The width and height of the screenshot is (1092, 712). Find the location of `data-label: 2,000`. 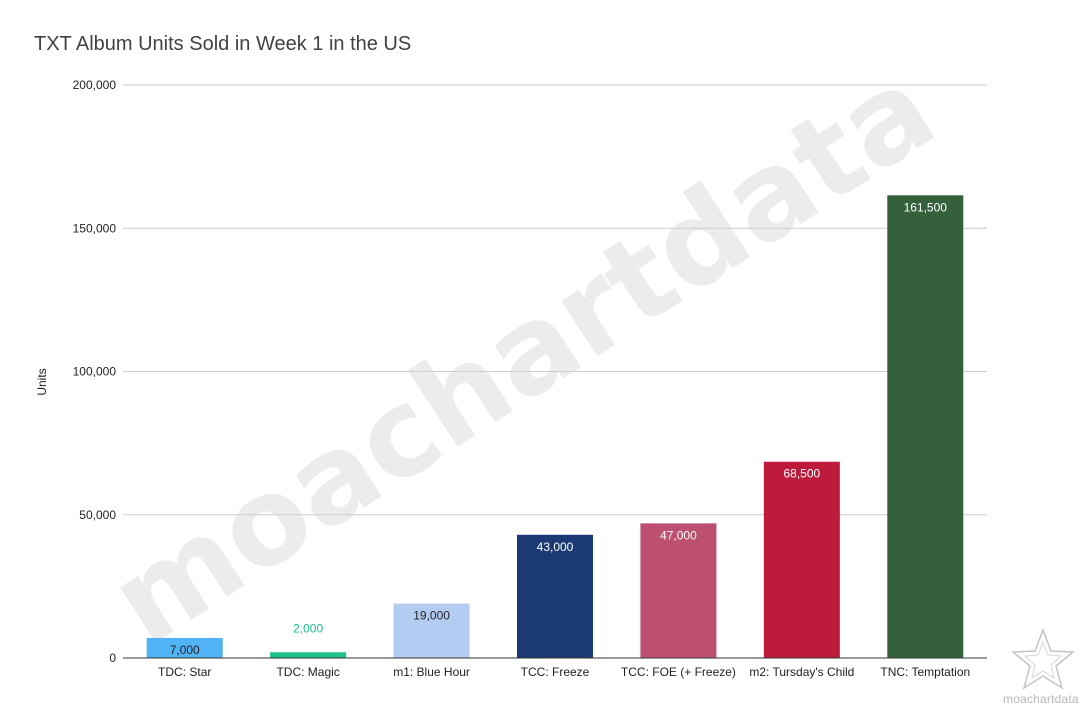

data-label: 2,000 is located at coordinates (308, 628).